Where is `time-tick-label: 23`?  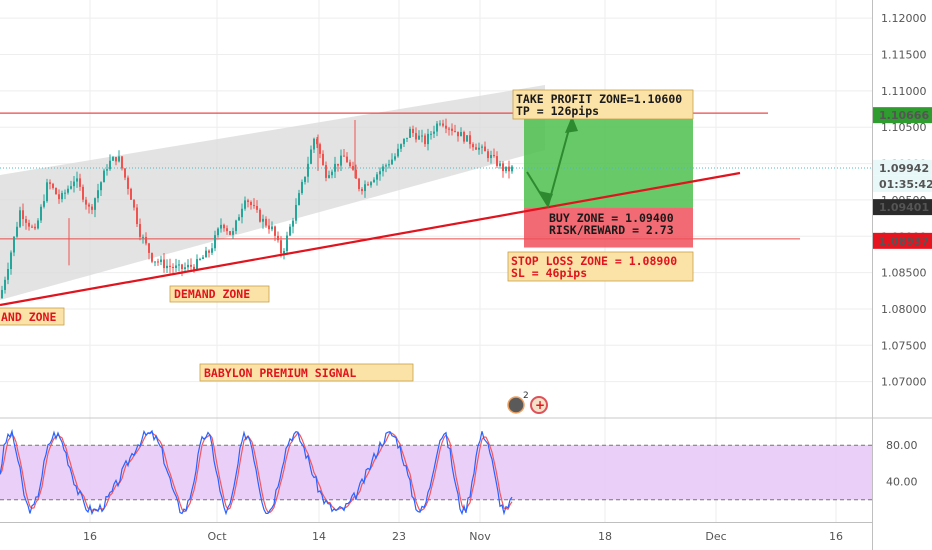 time-tick-label: 23 is located at coordinates (399, 536).